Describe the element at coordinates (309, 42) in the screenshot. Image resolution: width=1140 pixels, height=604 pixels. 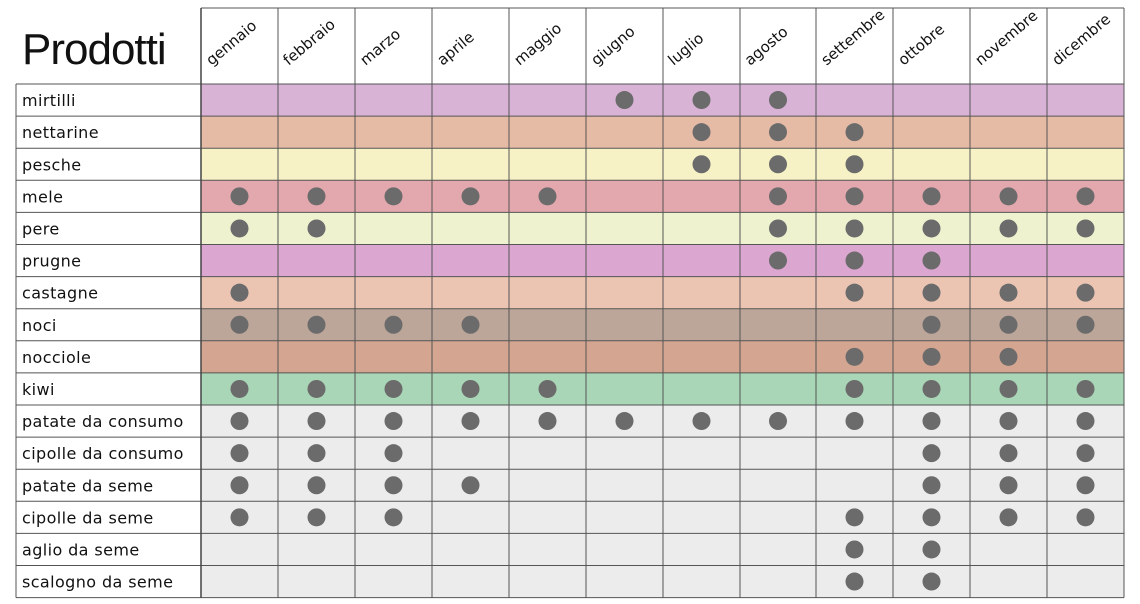
I see `month-header: febbraio` at that location.